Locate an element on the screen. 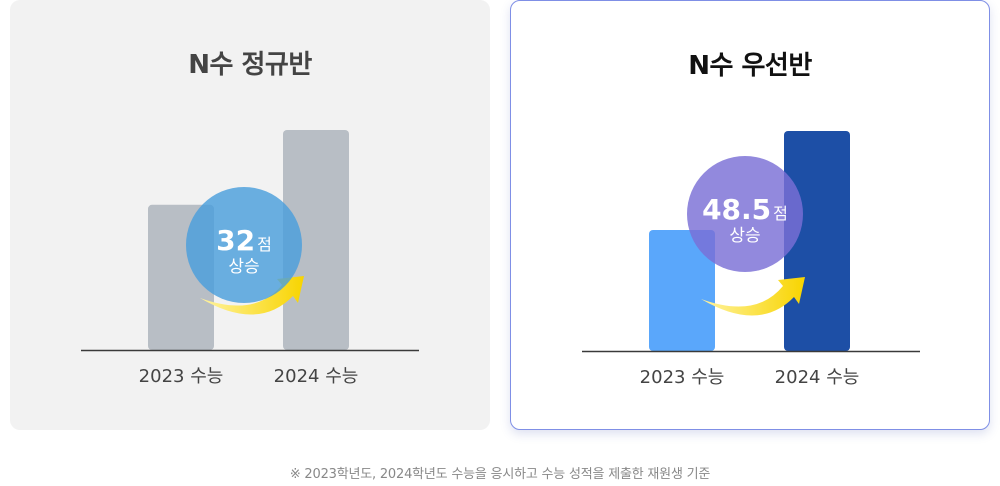 This screenshot has height=486, width=1000. score-label: 32 점 is located at coordinates (244, 240).